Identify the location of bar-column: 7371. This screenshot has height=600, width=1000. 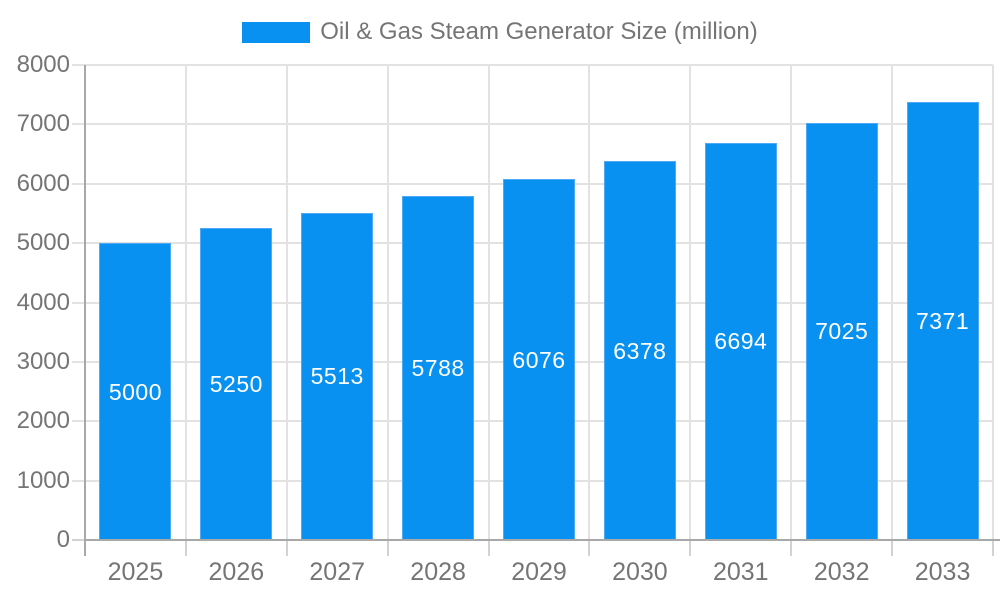
(942, 302).